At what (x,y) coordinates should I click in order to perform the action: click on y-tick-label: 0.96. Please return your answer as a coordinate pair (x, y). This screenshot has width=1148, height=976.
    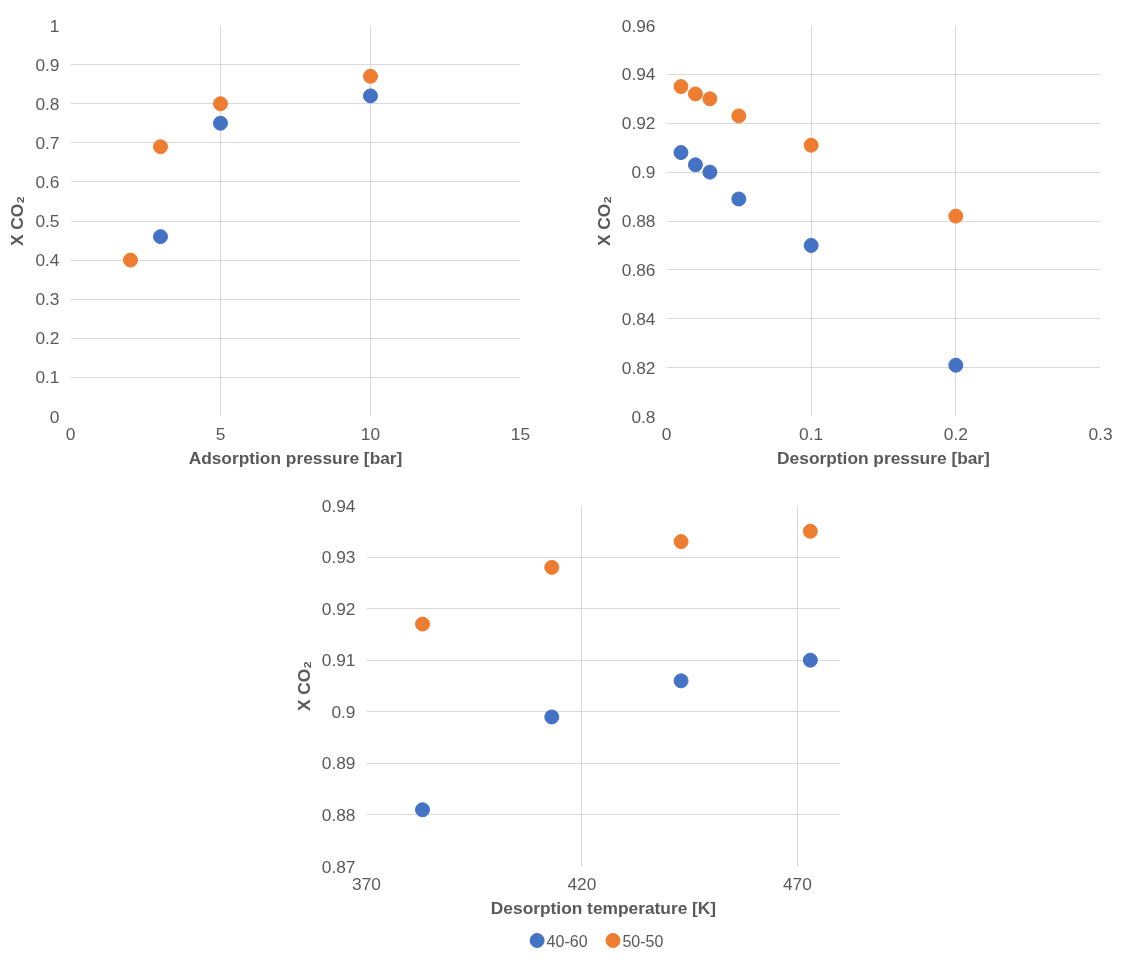
    Looking at the image, I should click on (638, 25).